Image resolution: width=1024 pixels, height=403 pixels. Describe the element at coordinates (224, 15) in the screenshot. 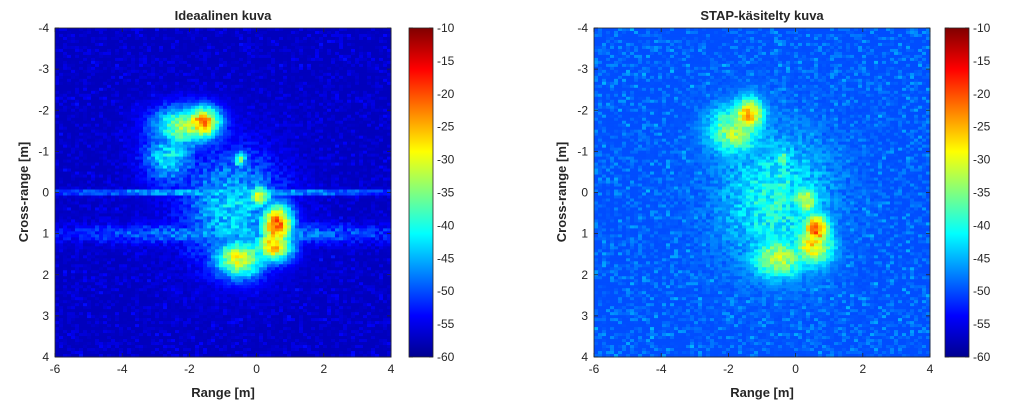

I see `panel-title: Ideaalinen kuva` at that location.